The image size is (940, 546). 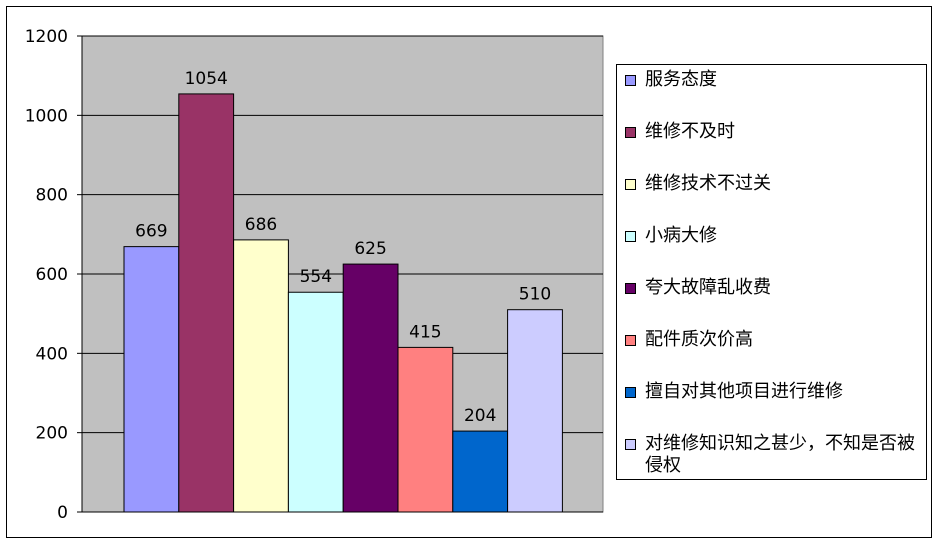 I want to click on data-label-7: 510, so click(x=535, y=295).